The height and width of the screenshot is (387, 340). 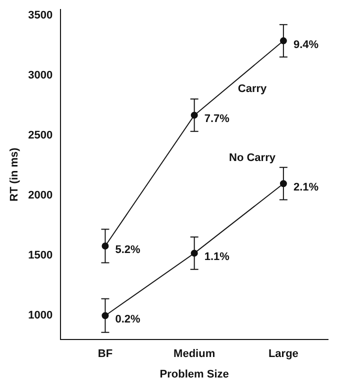 I want to click on annotation: 1.1%, so click(x=217, y=257).